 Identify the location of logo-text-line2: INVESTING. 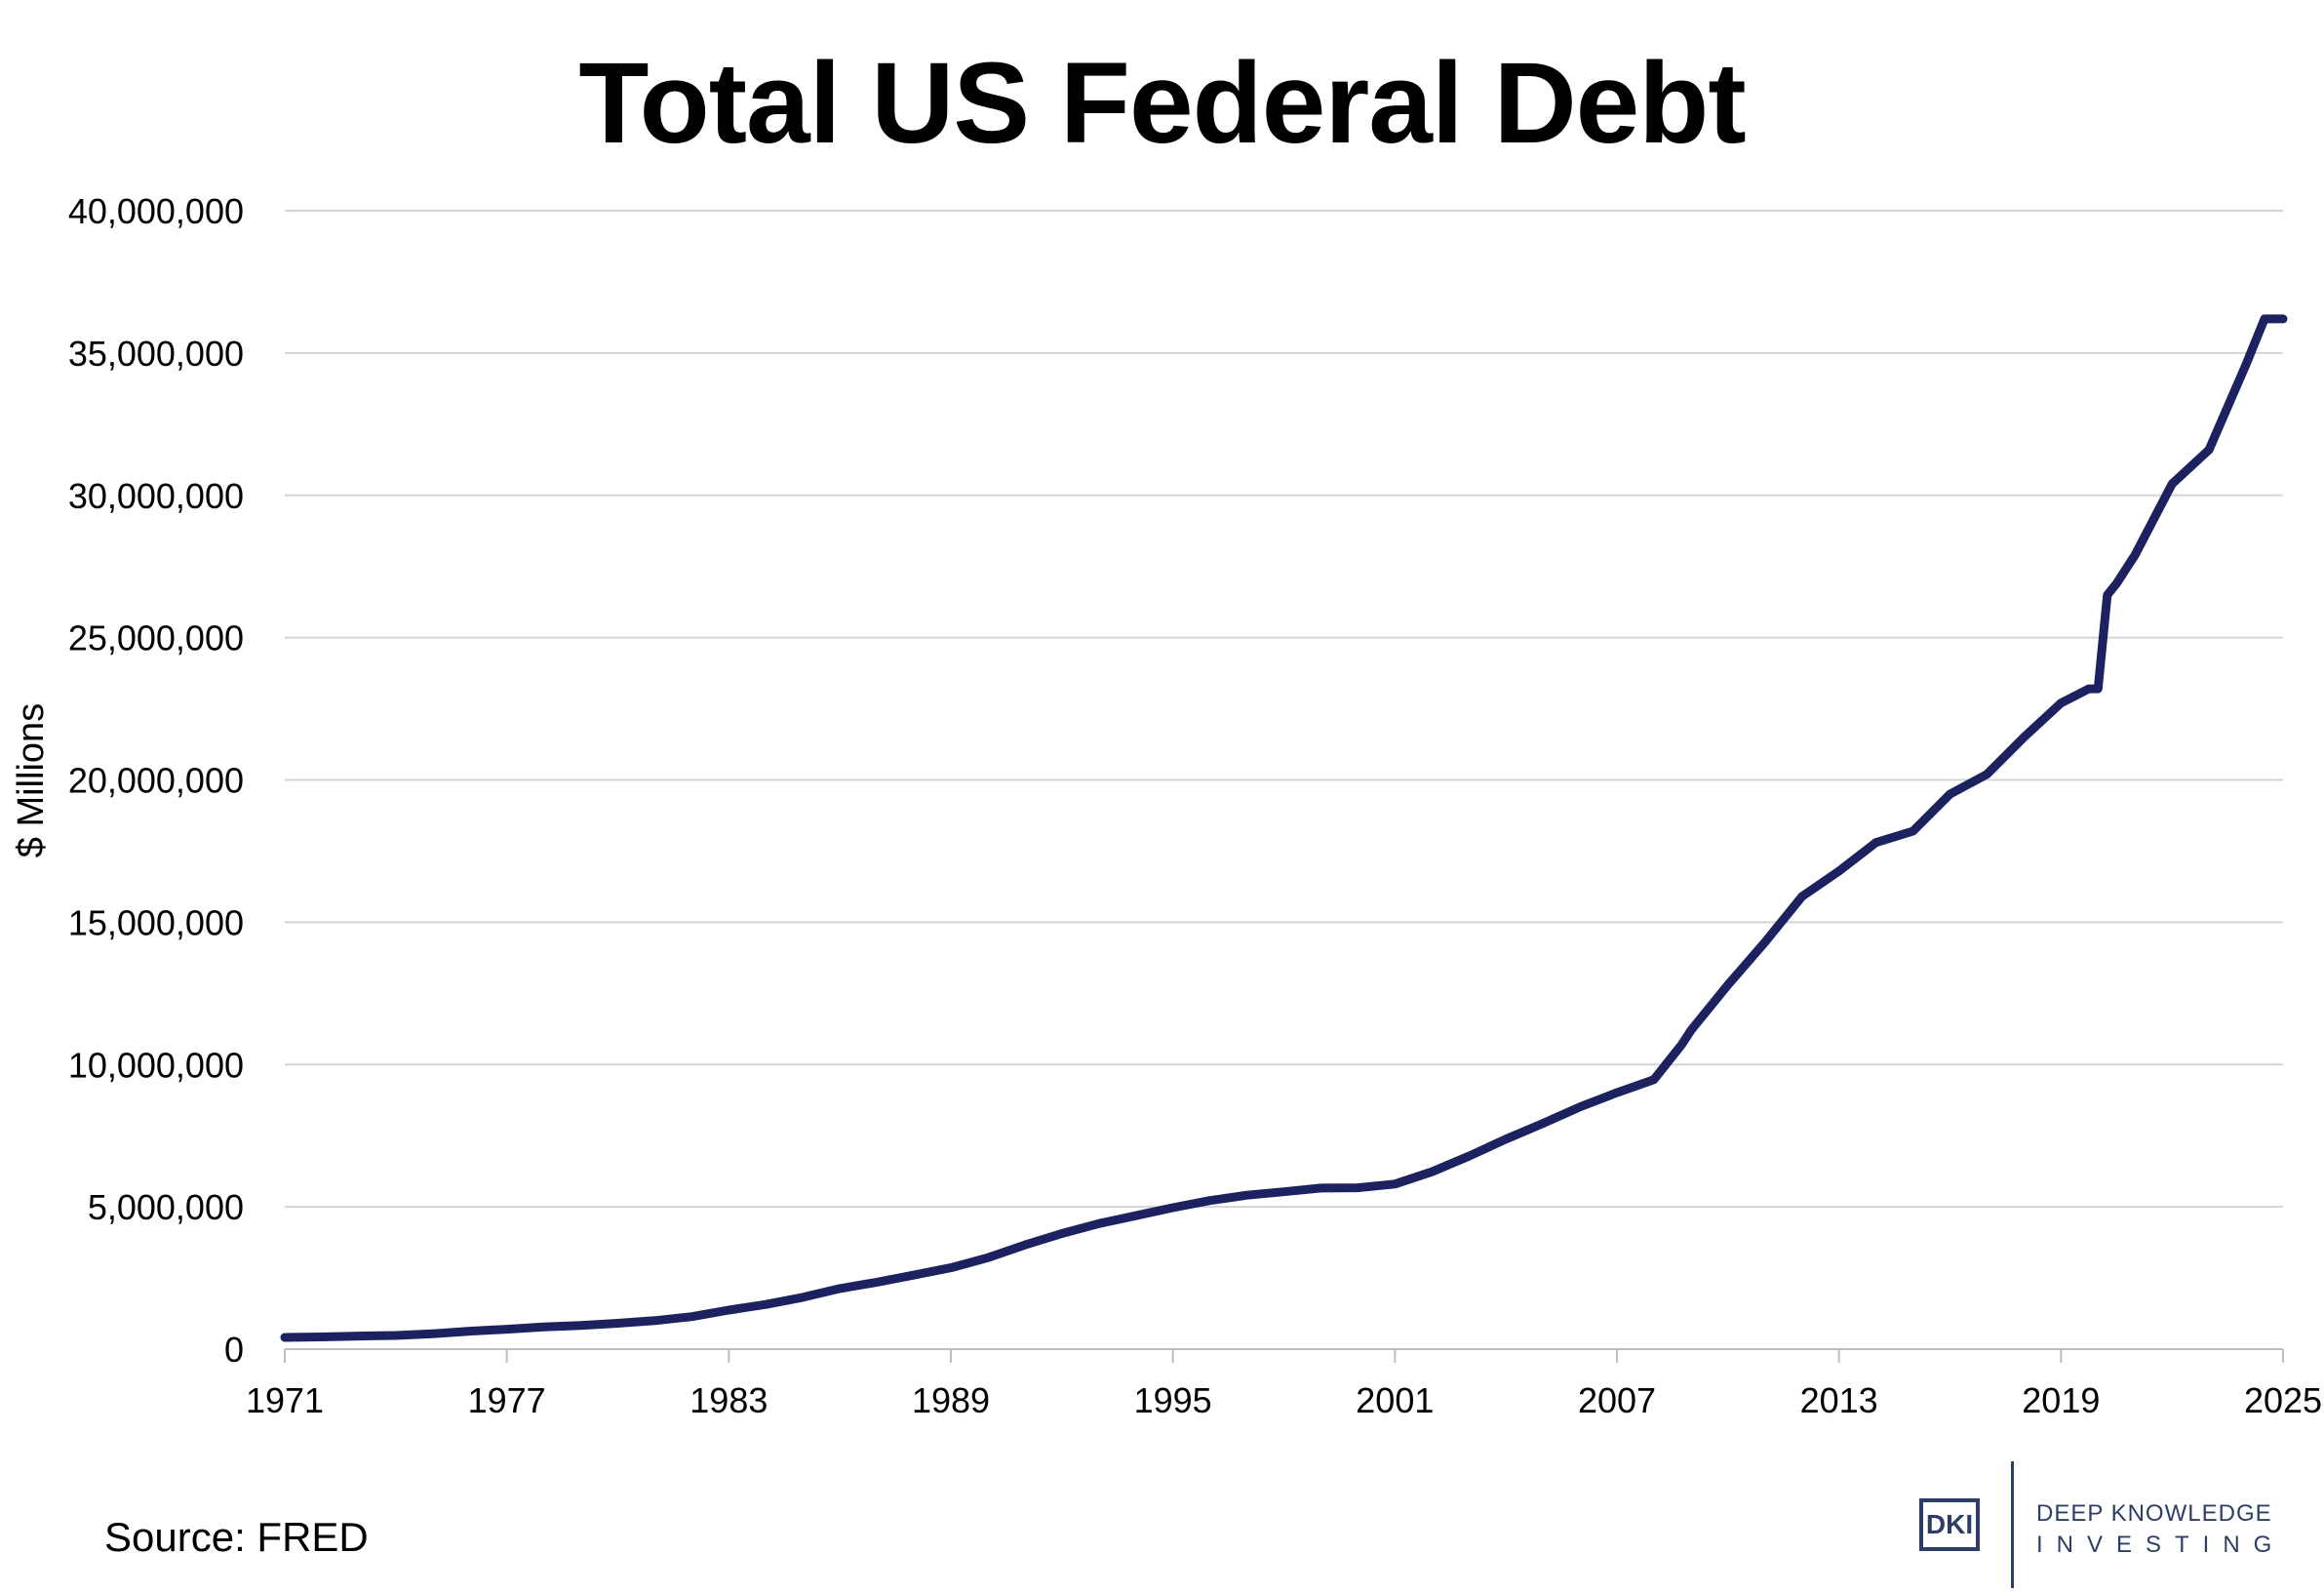
(2161, 1545).